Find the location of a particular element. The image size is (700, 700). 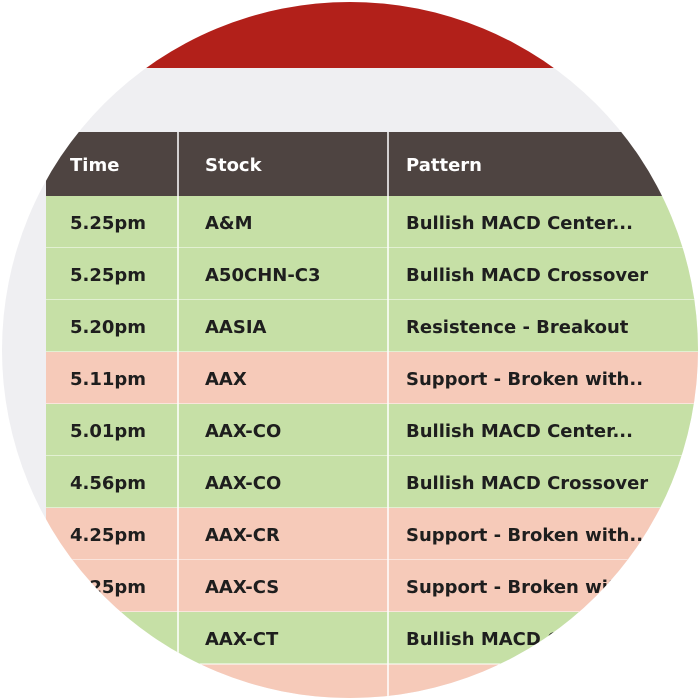

cell-text: 5.11pm is located at coordinates (108, 379).